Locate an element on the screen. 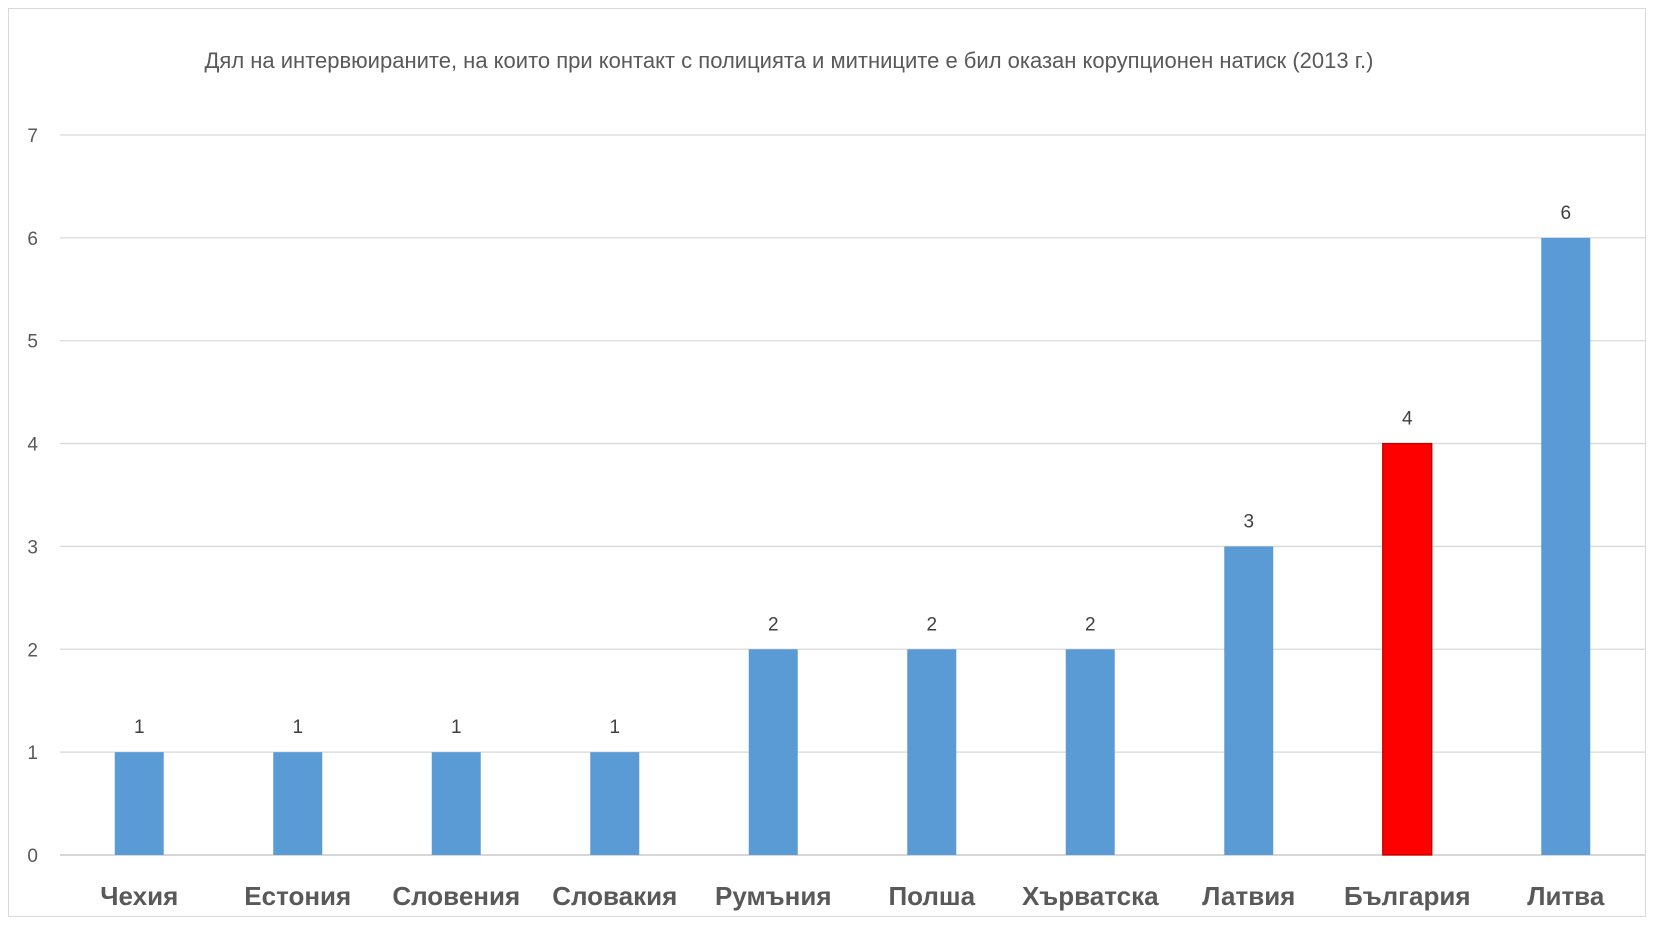 The width and height of the screenshot is (1654, 925). y-tick-label: 2 is located at coordinates (32, 650).